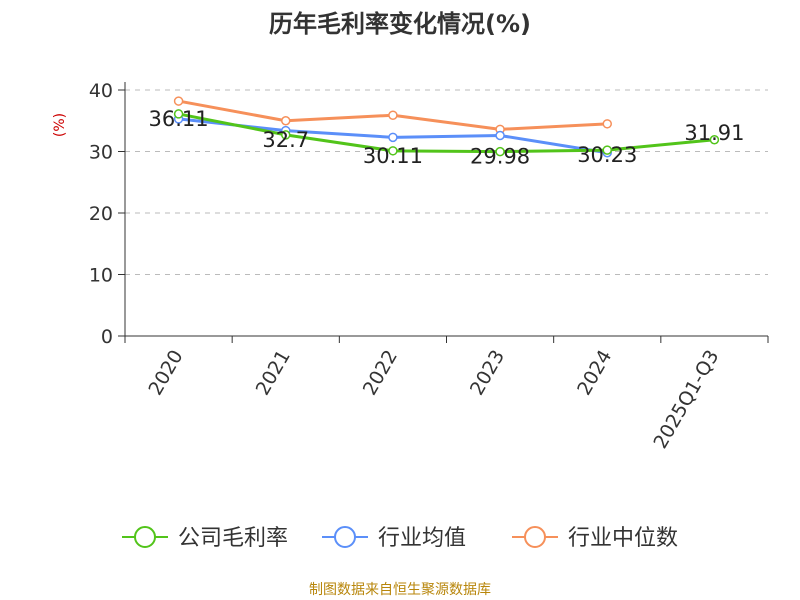 Image resolution: width=800 pixels, height=600 pixels. I want to click on data-label: 36.11, so click(179, 119).